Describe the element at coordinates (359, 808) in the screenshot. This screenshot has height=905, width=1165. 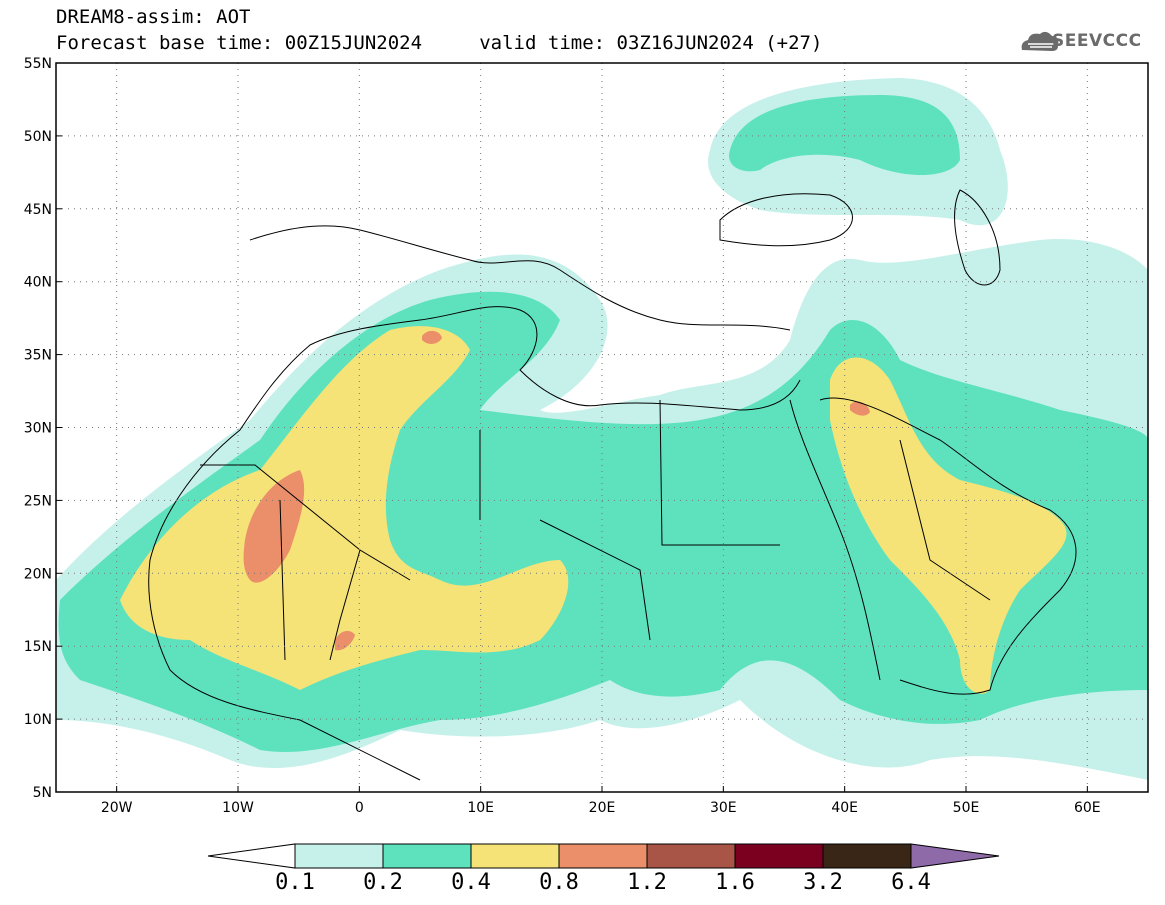
I see `x-tick-label: 0` at that location.